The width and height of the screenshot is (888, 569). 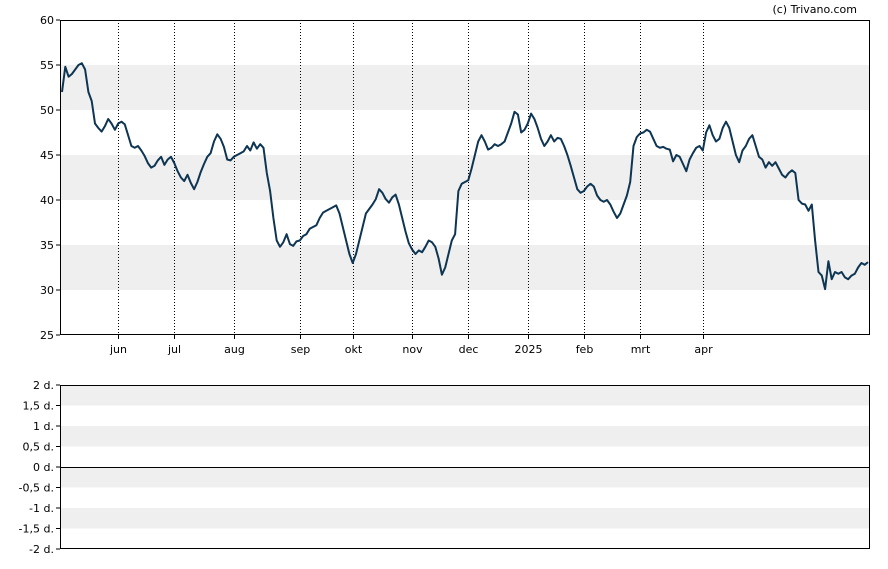 I want to click on indicator-y-tick-label: -1 d., so click(x=41, y=508).